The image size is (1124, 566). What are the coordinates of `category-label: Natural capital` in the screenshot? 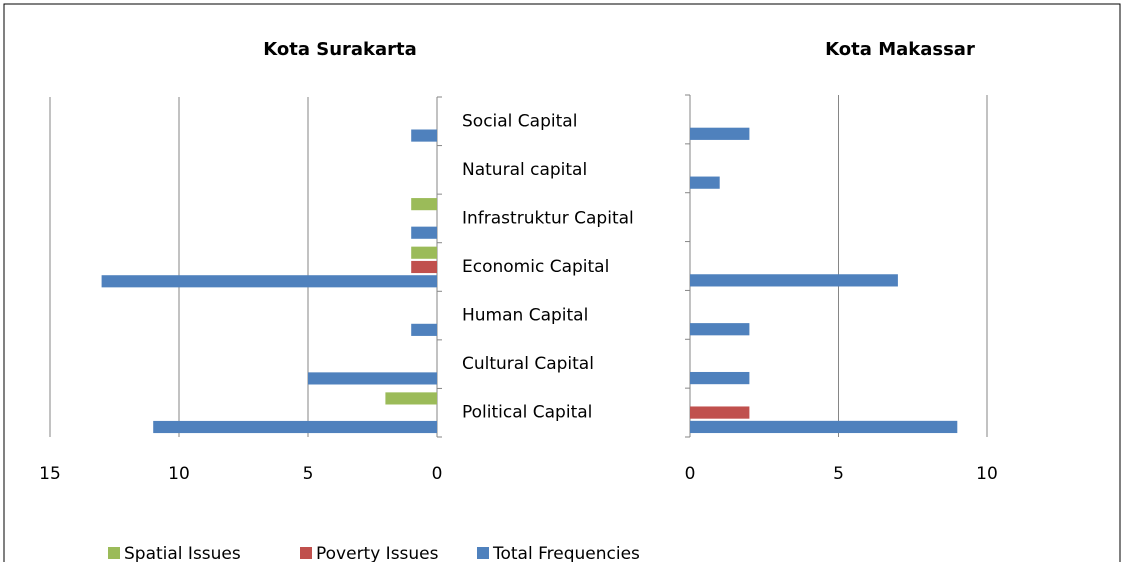 It's located at (524, 170).